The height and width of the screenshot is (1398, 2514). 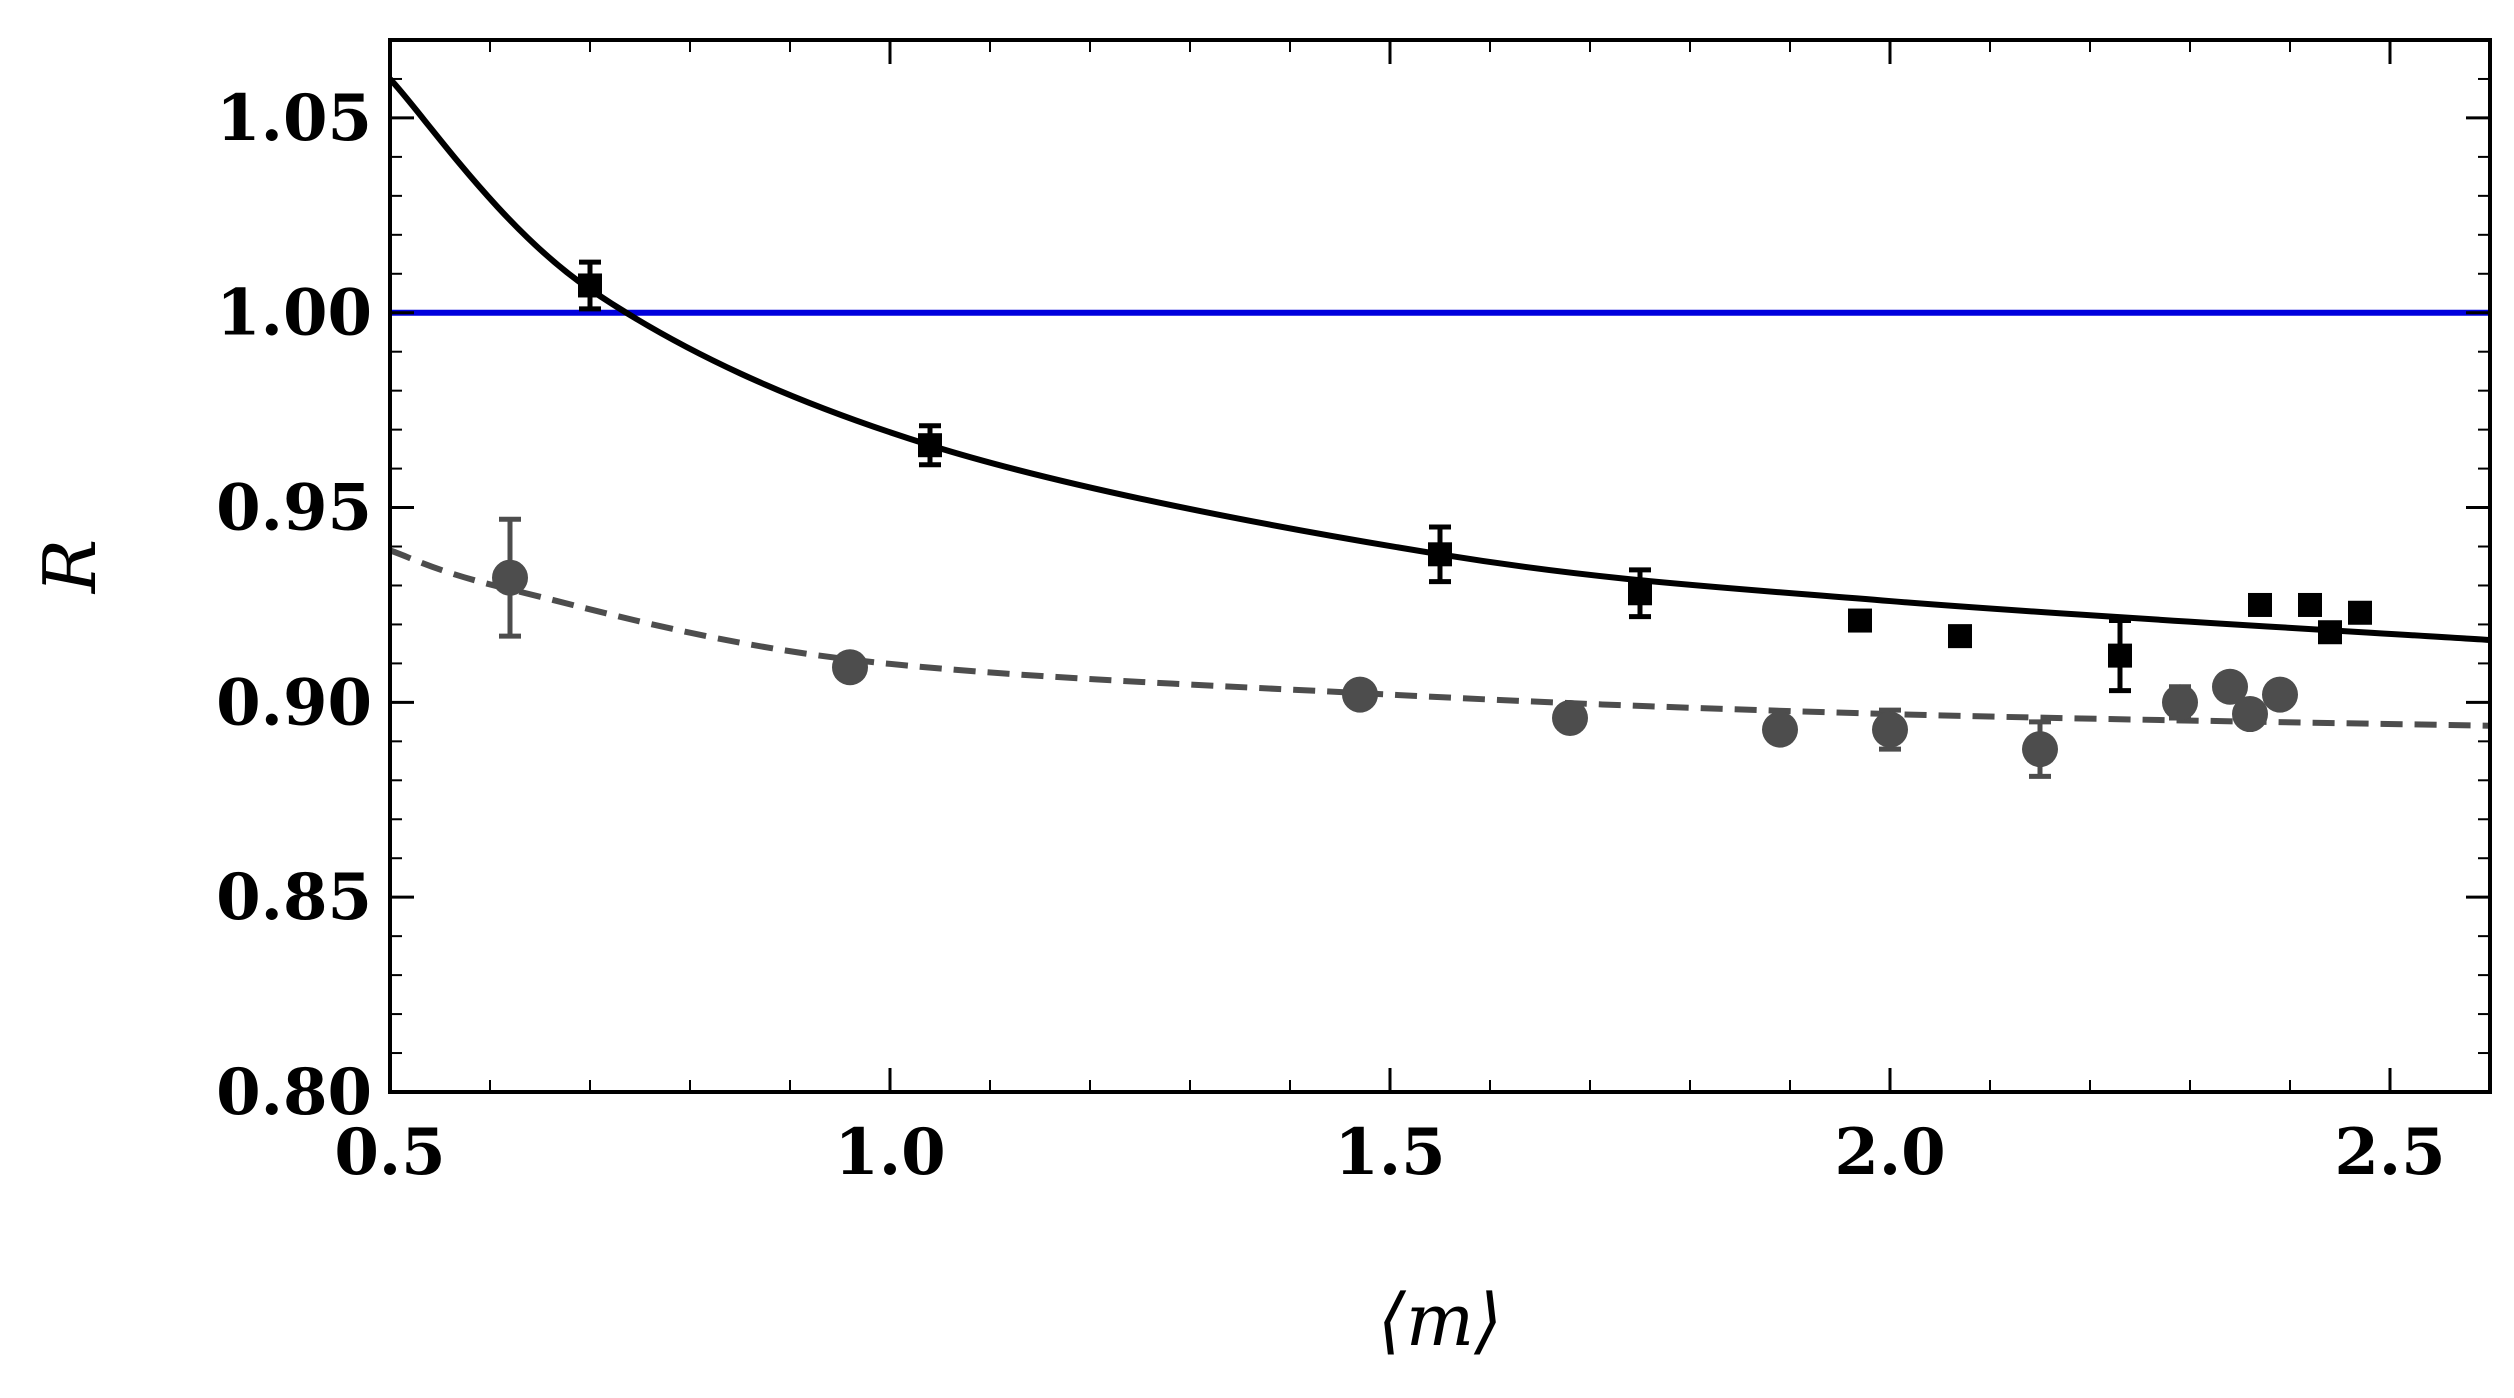 I want to click on y-tick-label: 0.90, so click(x=294, y=702).